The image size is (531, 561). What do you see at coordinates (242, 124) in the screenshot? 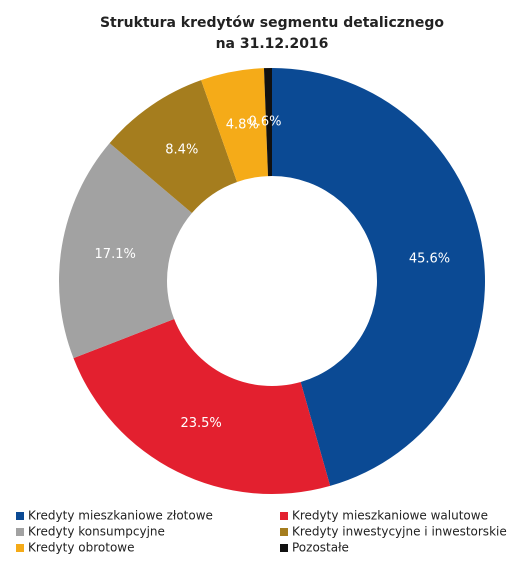
I see `value-label: 4.8%` at bounding box center [242, 124].